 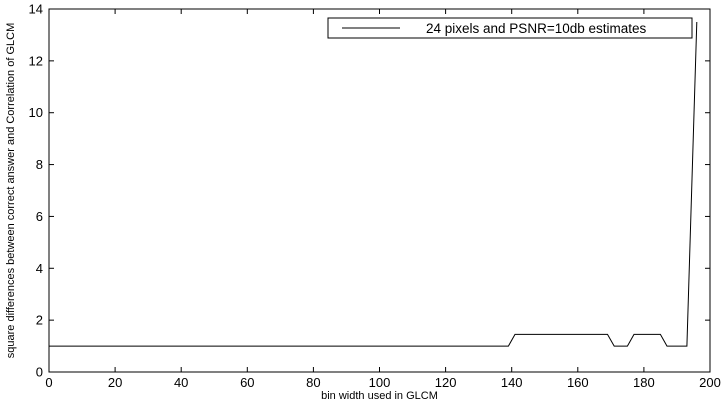 What do you see at coordinates (247, 382) in the screenshot?
I see `x-tick-label: 60` at bounding box center [247, 382].